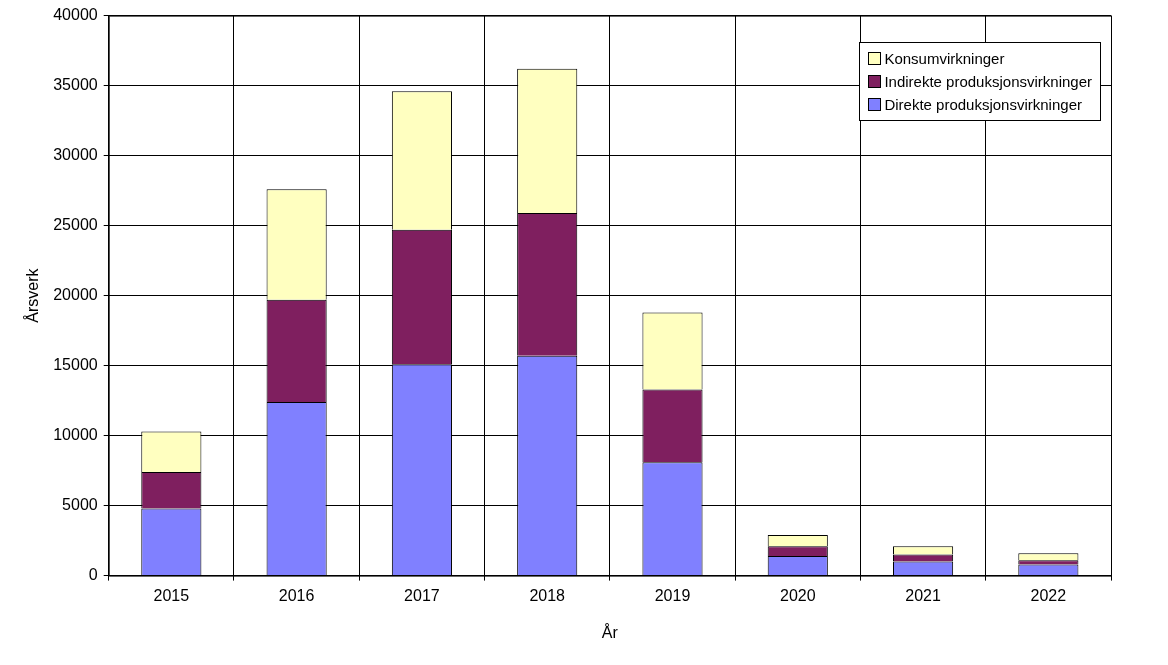 The height and width of the screenshot is (665, 1168). I want to click on y-tick-label: 0, so click(93, 575).